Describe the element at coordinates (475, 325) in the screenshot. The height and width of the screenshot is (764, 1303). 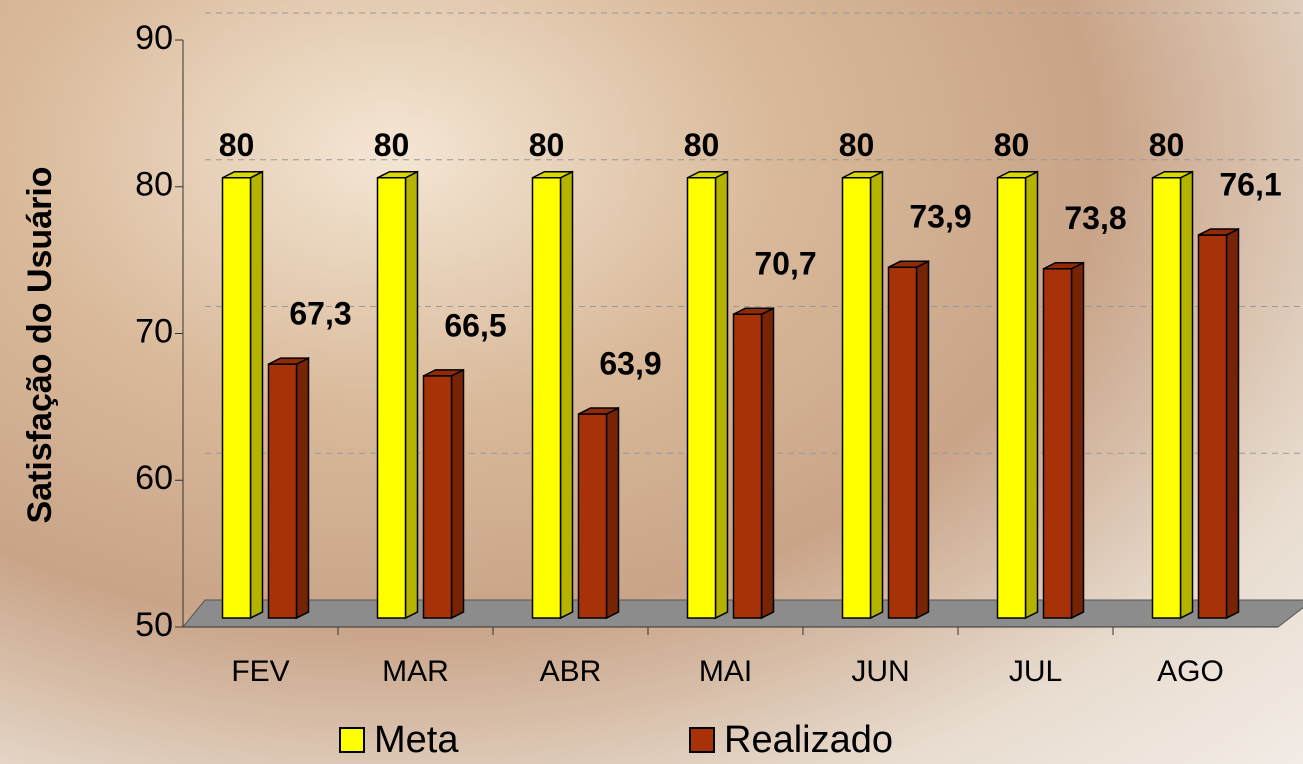
I see `data-label: 66,5` at that location.